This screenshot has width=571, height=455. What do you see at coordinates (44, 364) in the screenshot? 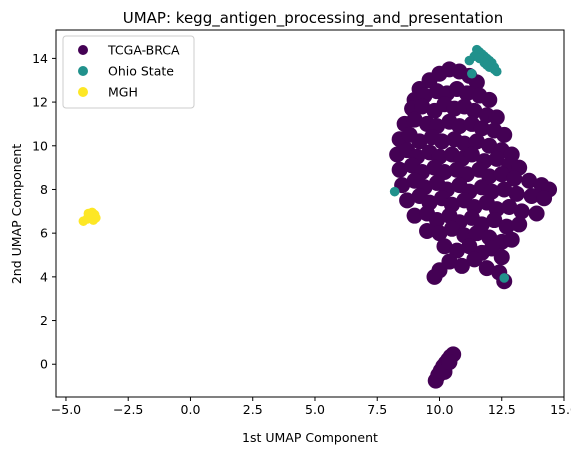
I see `y-tick-label: 0` at bounding box center [44, 364].